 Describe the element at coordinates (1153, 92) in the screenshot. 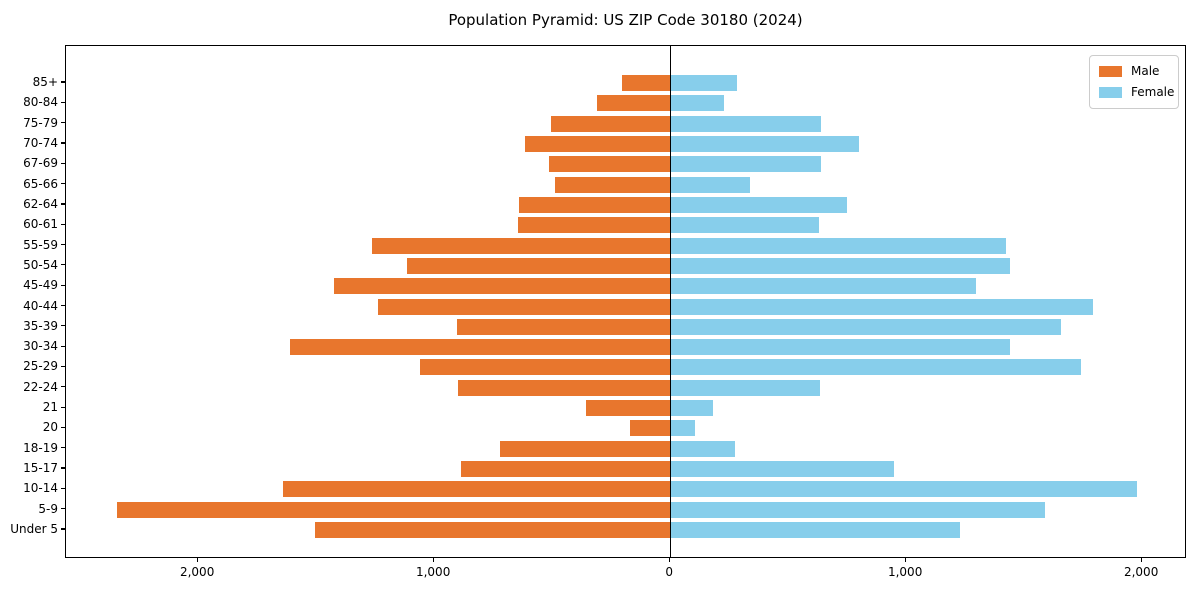

I see `legend-label-female: Female` at that location.